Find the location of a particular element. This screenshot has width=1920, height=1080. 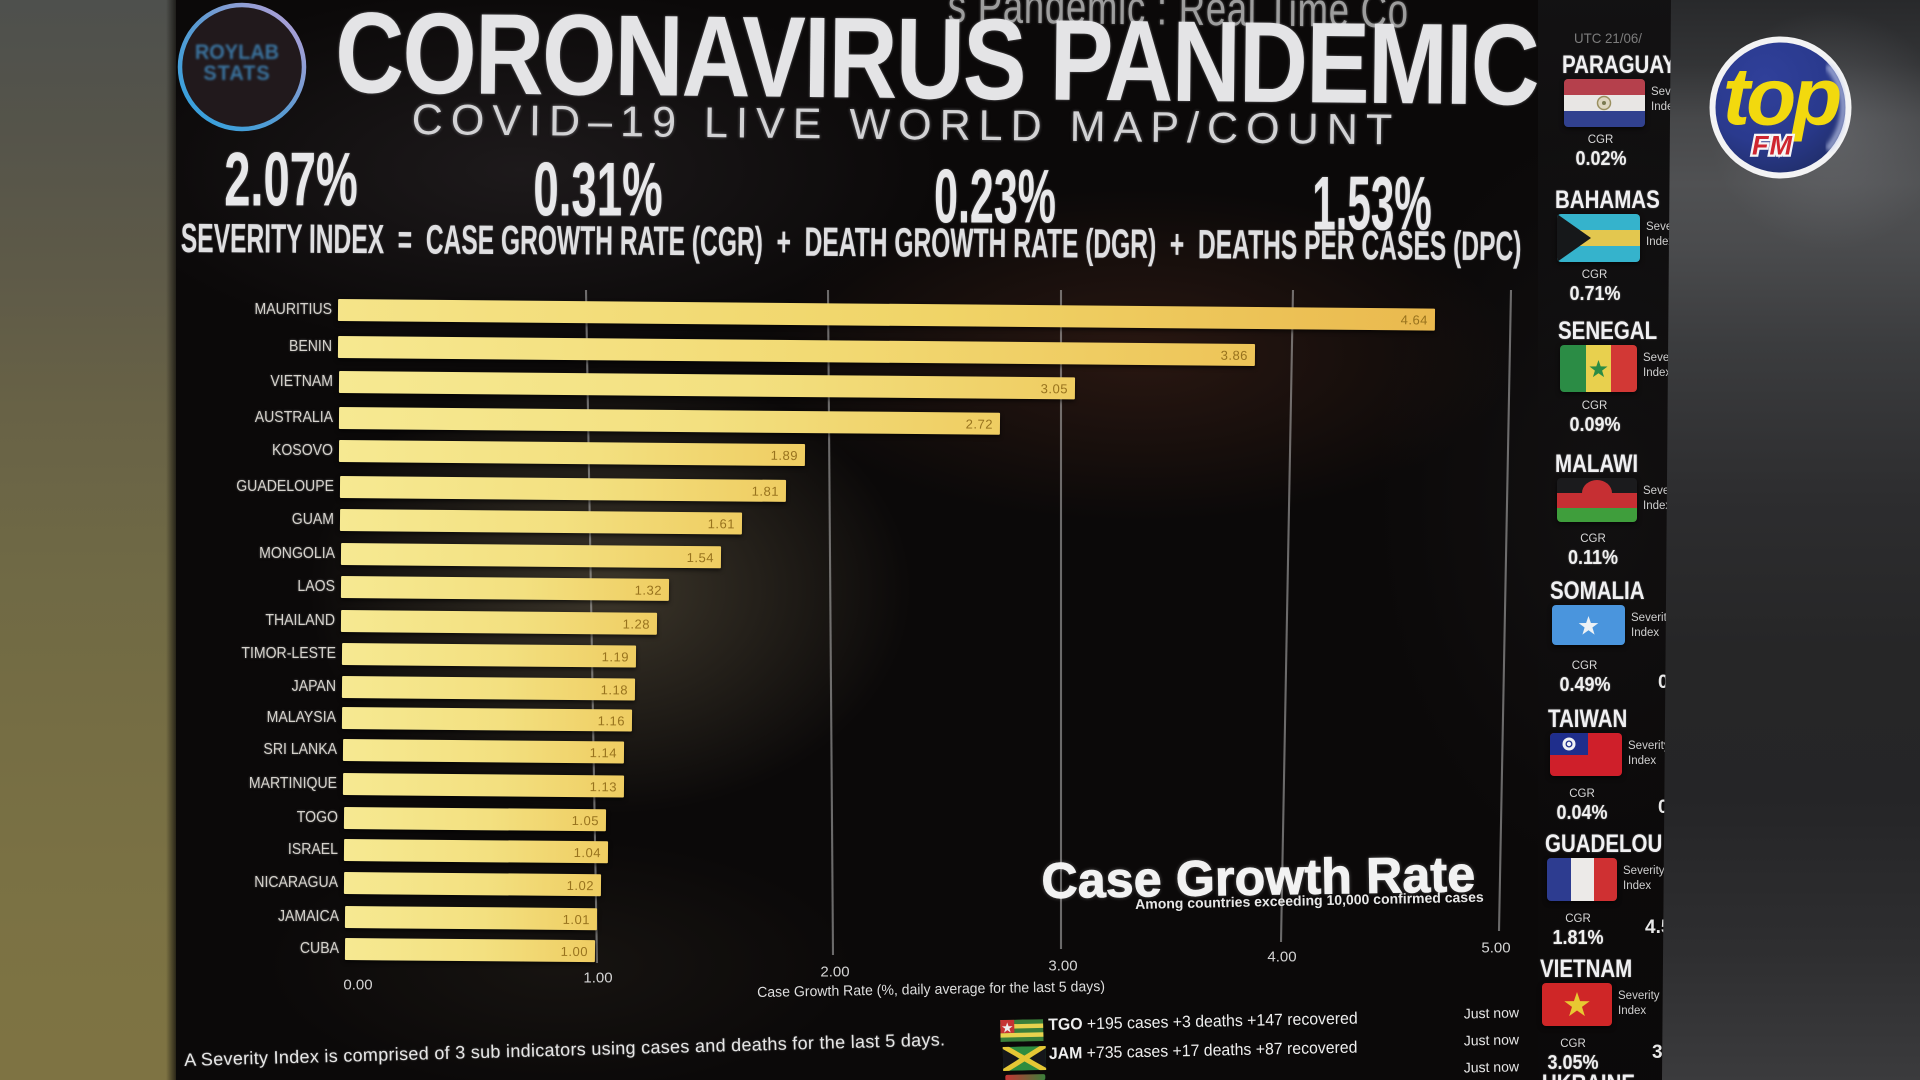

svg-text: top is located at coordinates (1781, 97).